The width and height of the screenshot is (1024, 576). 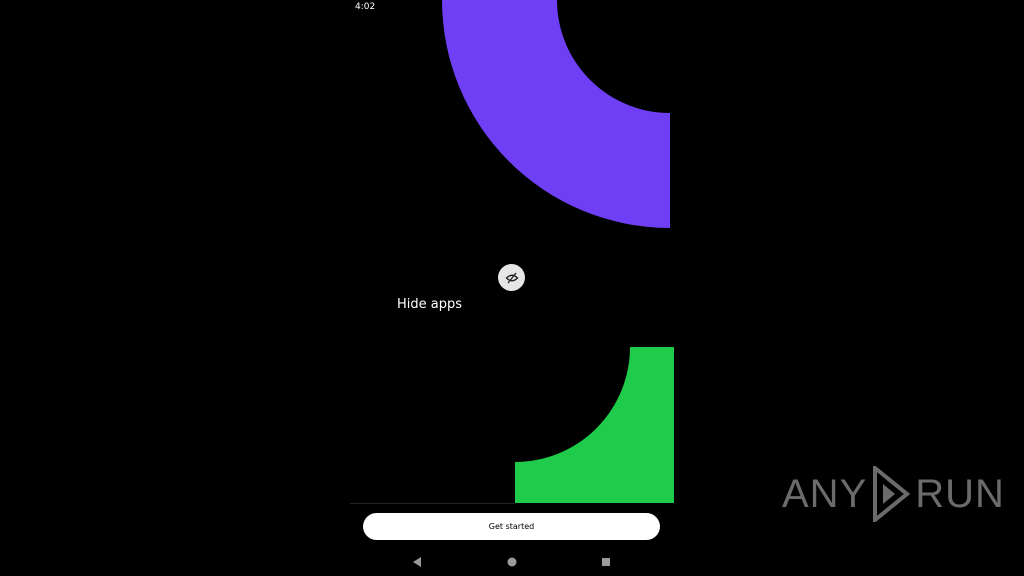 What do you see at coordinates (432, 503) in the screenshot?
I see `divider` at bounding box center [432, 503].